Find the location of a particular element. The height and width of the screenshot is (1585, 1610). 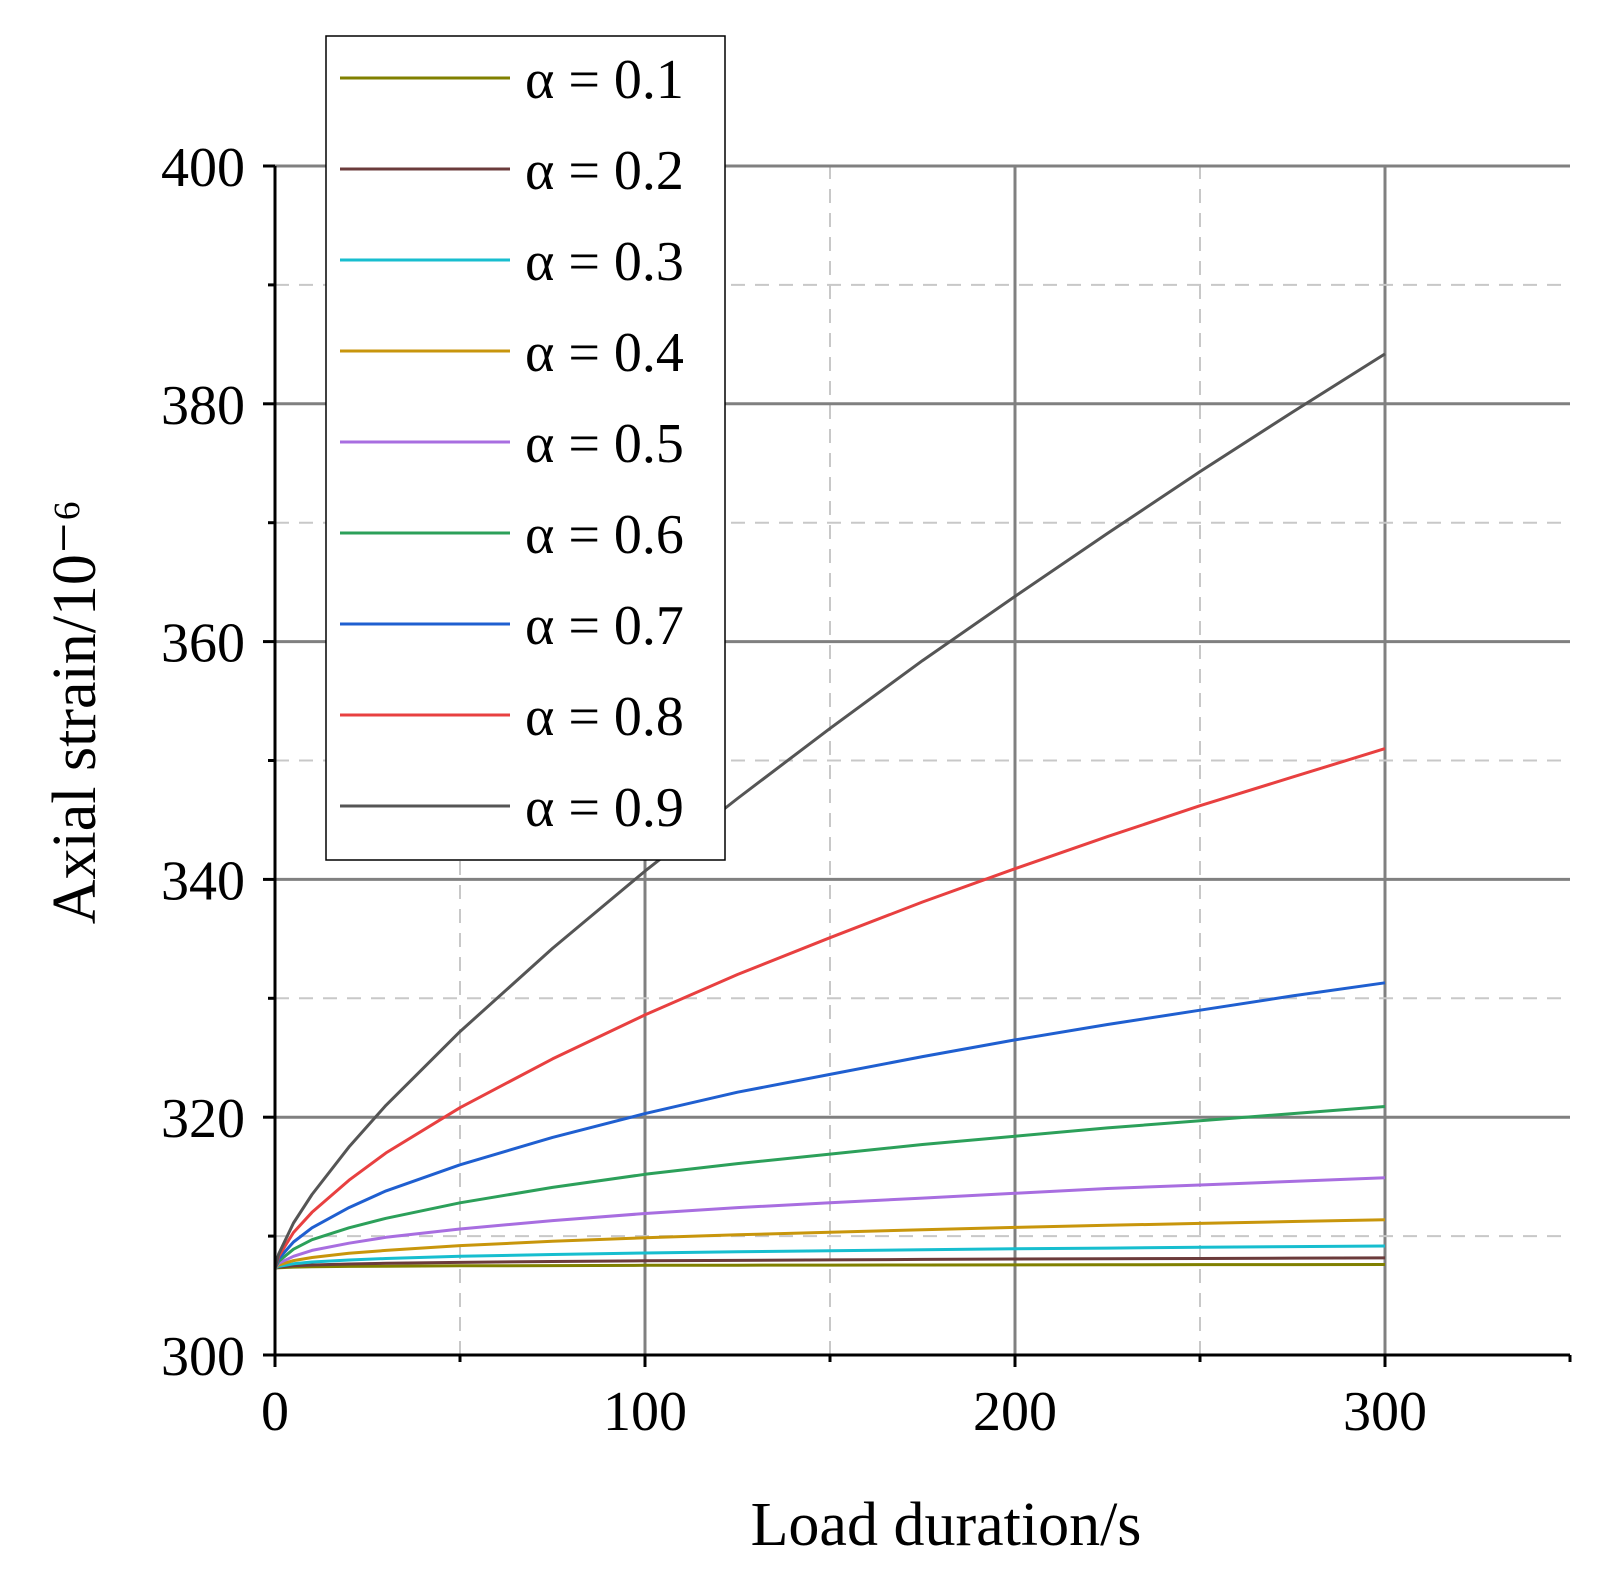

legend-label-5: α = 0.5 is located at coordinates (604, 444).